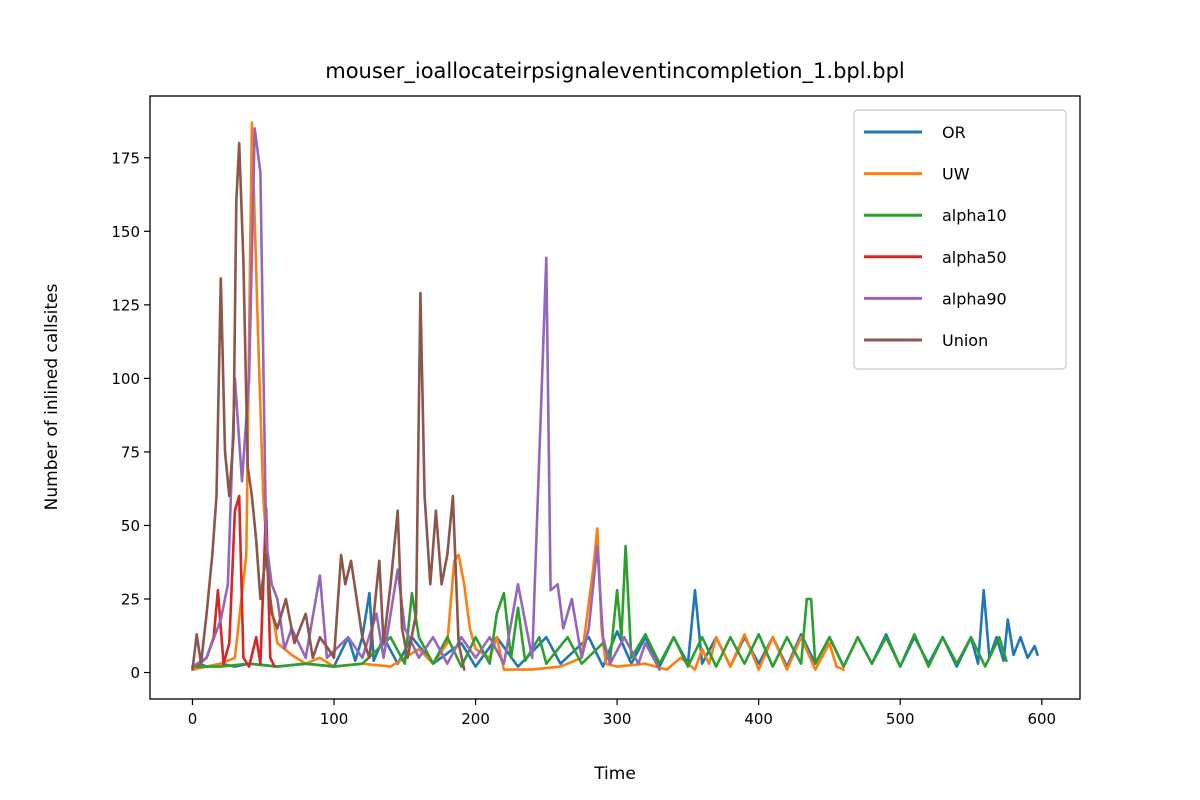 The width and height of the screenshot is (1200, 800). Describe the element at coordinates (125, 379) in the screenshot. I see `y-tick-label: 100` at that location.